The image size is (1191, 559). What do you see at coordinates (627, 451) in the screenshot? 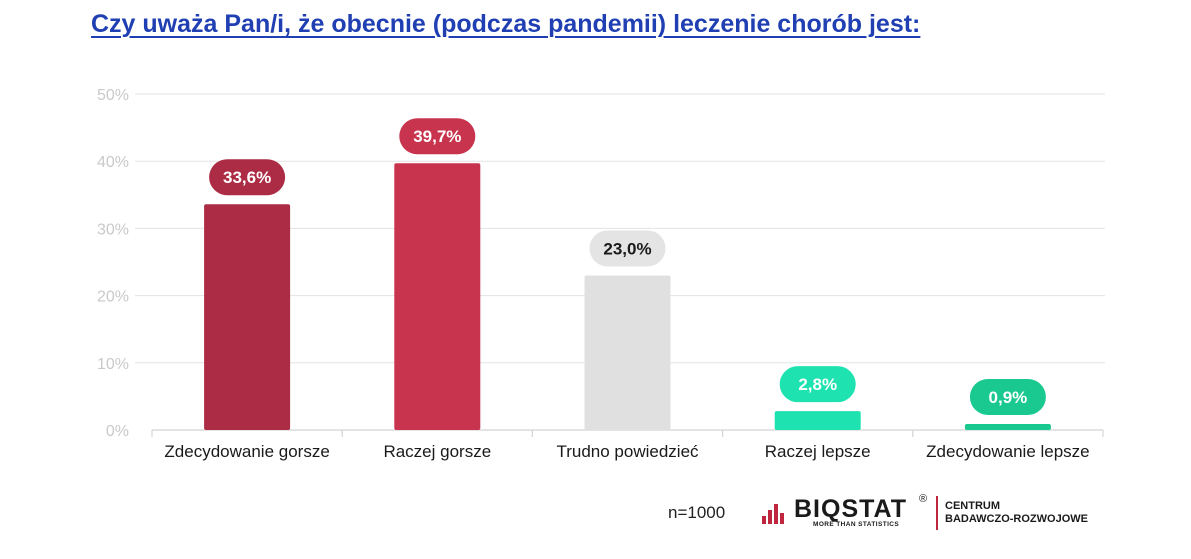
I see `x-tick-label: Trudno powiedzieć` at bounding box center [627, 451].